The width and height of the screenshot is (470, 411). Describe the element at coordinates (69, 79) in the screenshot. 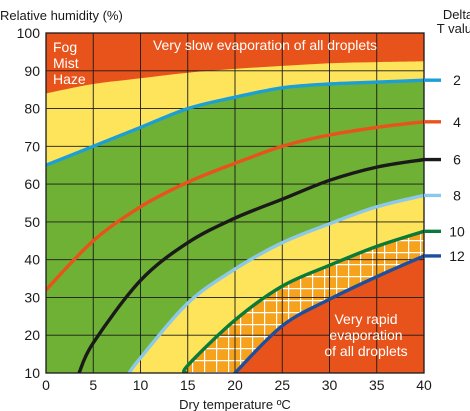

I see `annotation-haze: Haze` at that location.